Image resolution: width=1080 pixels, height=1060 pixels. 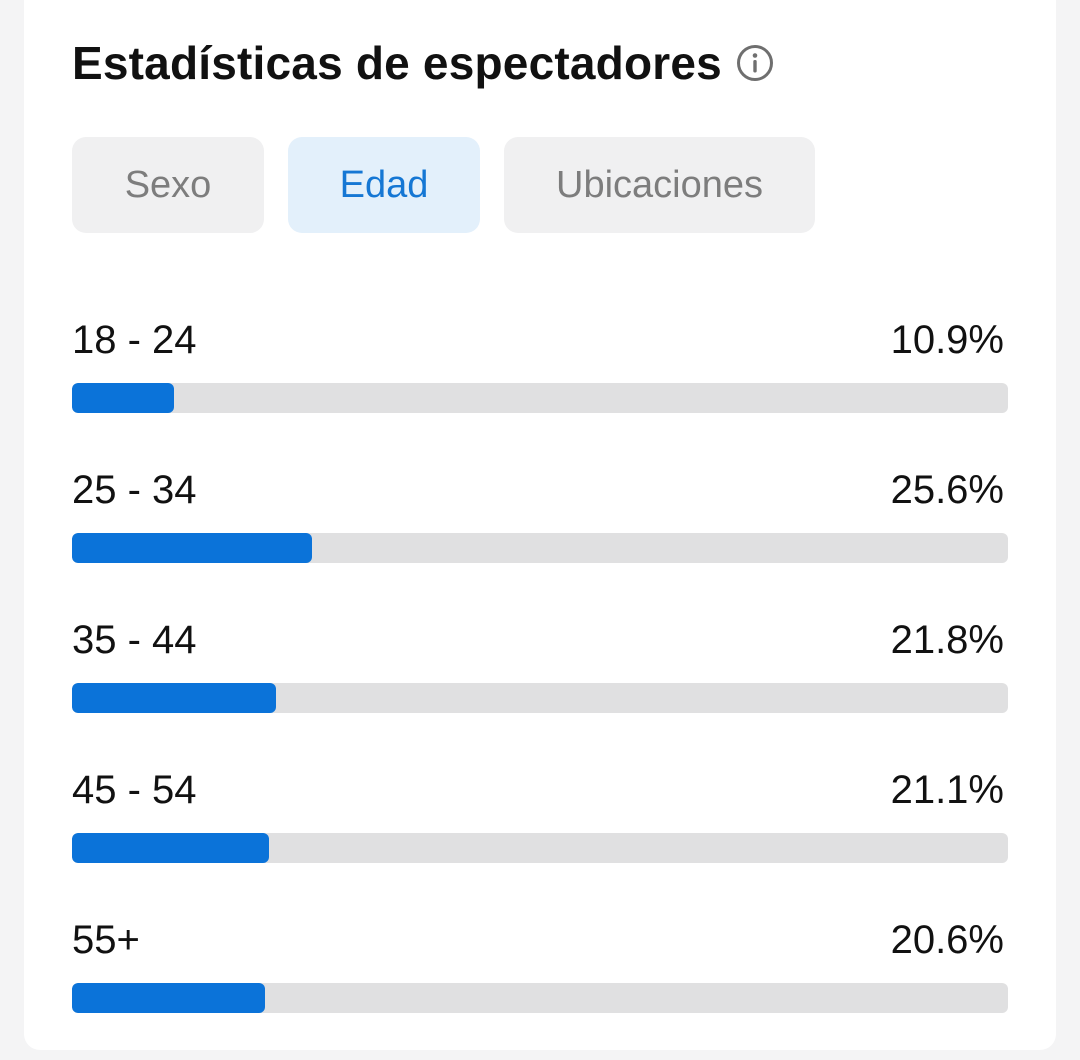 I want to click on age-row-55-plus: 55+ 20.6%, so click(x=540, y=985).